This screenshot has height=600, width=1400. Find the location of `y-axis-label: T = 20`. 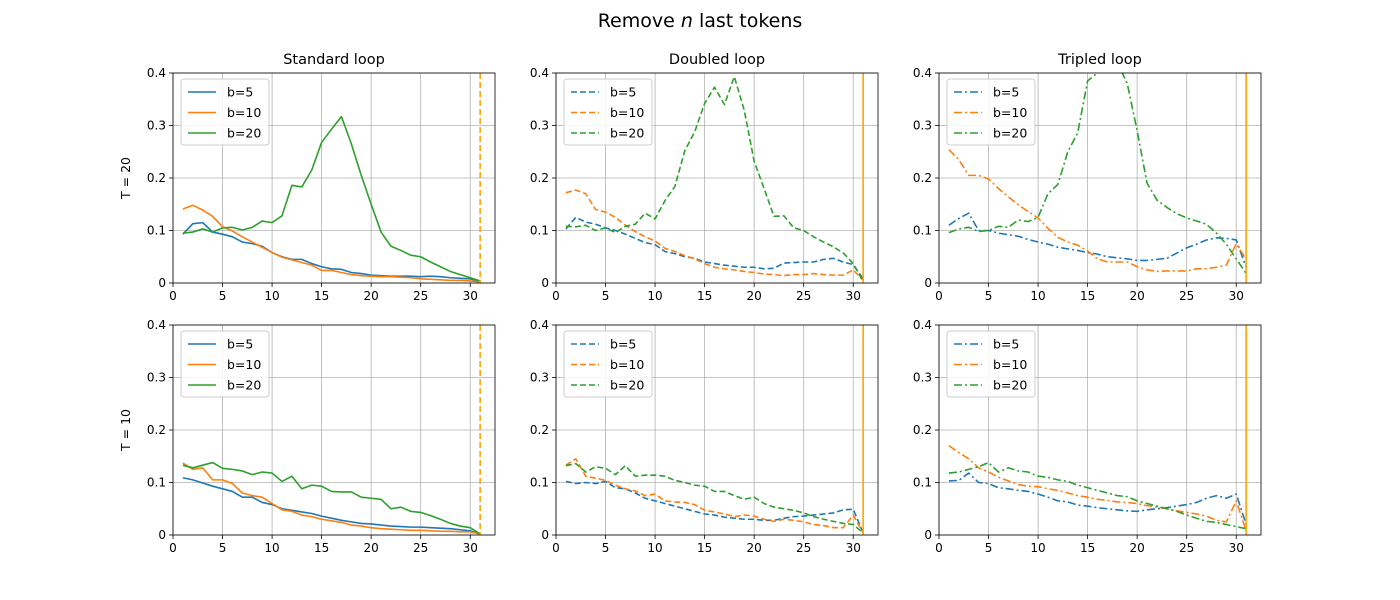

y-axis-label: T = 20 is located at coordinates (125, 178).